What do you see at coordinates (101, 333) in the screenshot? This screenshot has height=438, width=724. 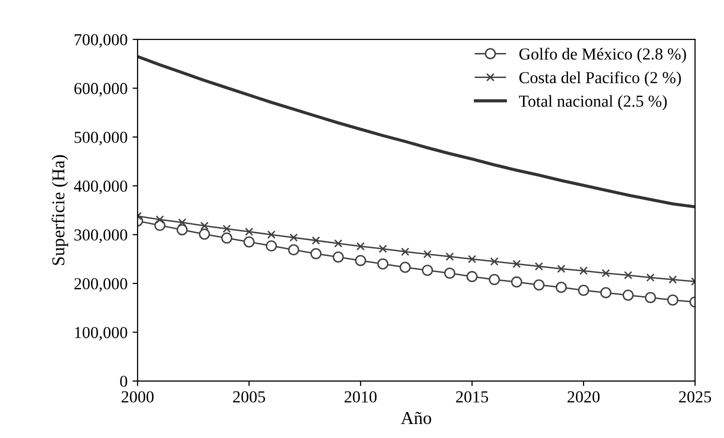 I see `y-tick-label: 100,000` at bounding box center [101, 333].